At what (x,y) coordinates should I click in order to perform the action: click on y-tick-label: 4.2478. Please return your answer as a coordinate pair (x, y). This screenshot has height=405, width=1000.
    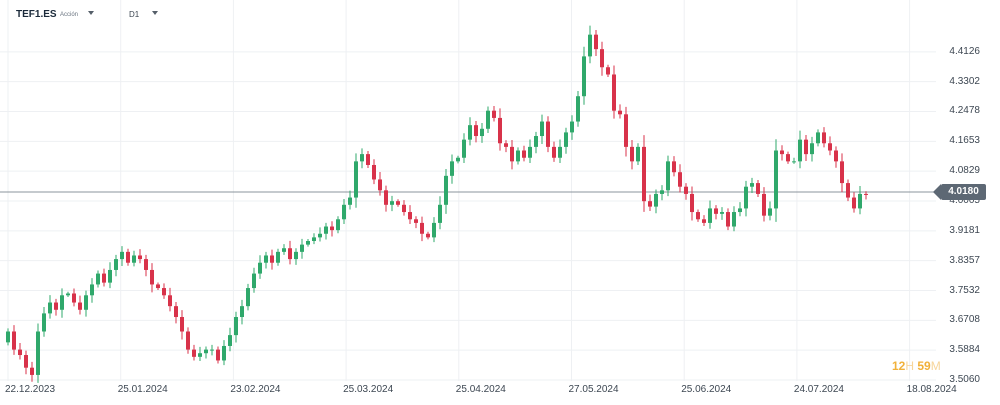
    Looking at the image, I should click on (964, 111).